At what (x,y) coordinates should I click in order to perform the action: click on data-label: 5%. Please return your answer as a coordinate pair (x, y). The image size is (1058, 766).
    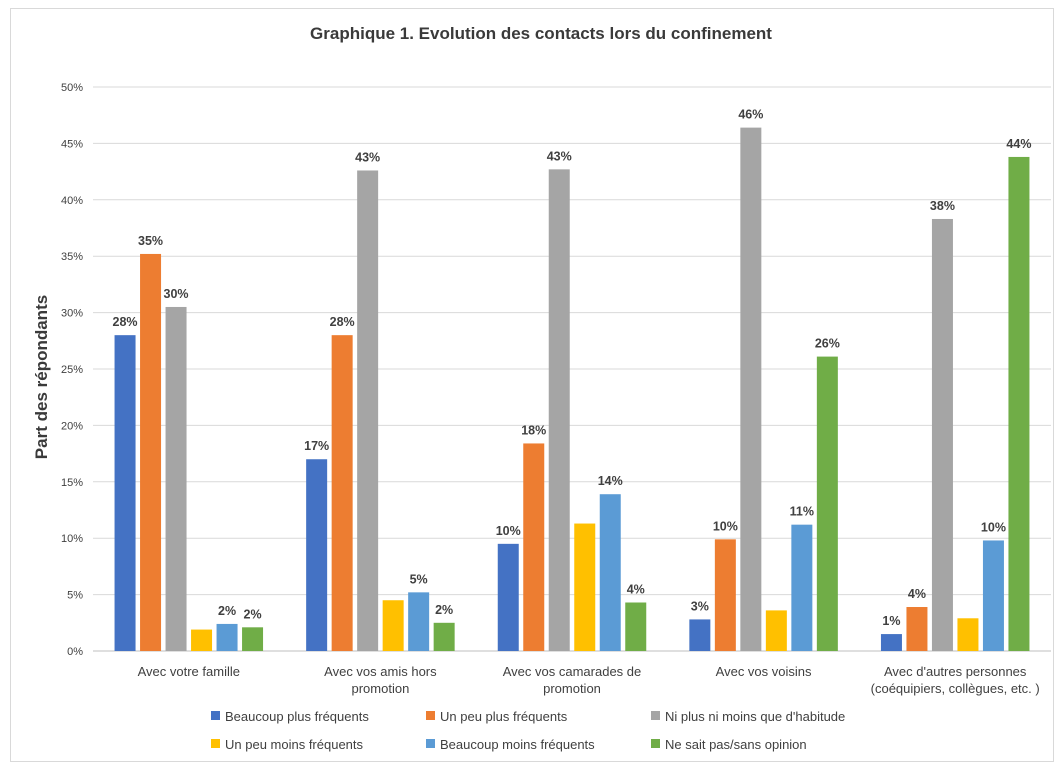
    Looking at the image, I should click on (419, 579).